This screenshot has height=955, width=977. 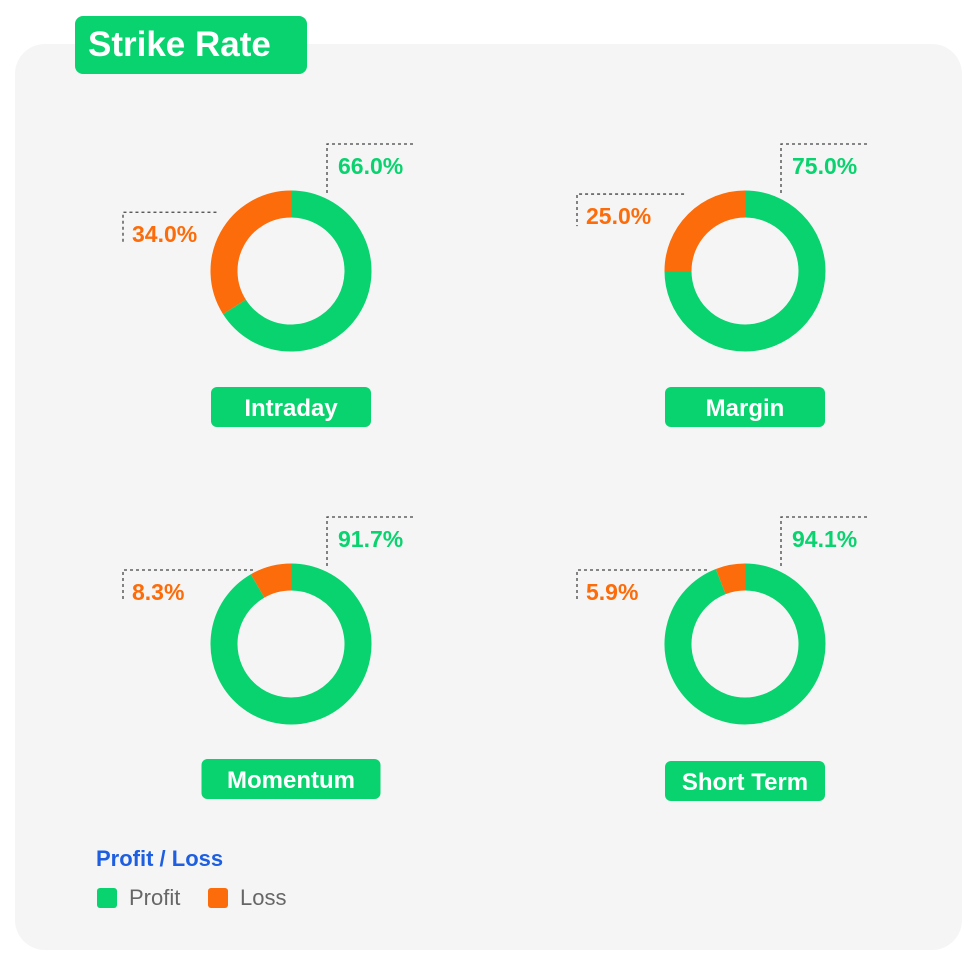 I want to click on chart-name-label: Margin, so click(x=745, y=408).